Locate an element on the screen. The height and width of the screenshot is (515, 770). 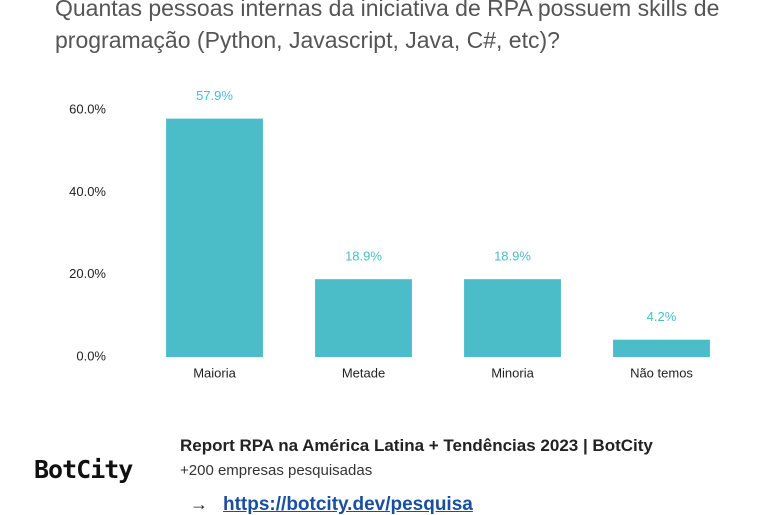
x-tick-label: Metade is located at coordinates (363, 372).